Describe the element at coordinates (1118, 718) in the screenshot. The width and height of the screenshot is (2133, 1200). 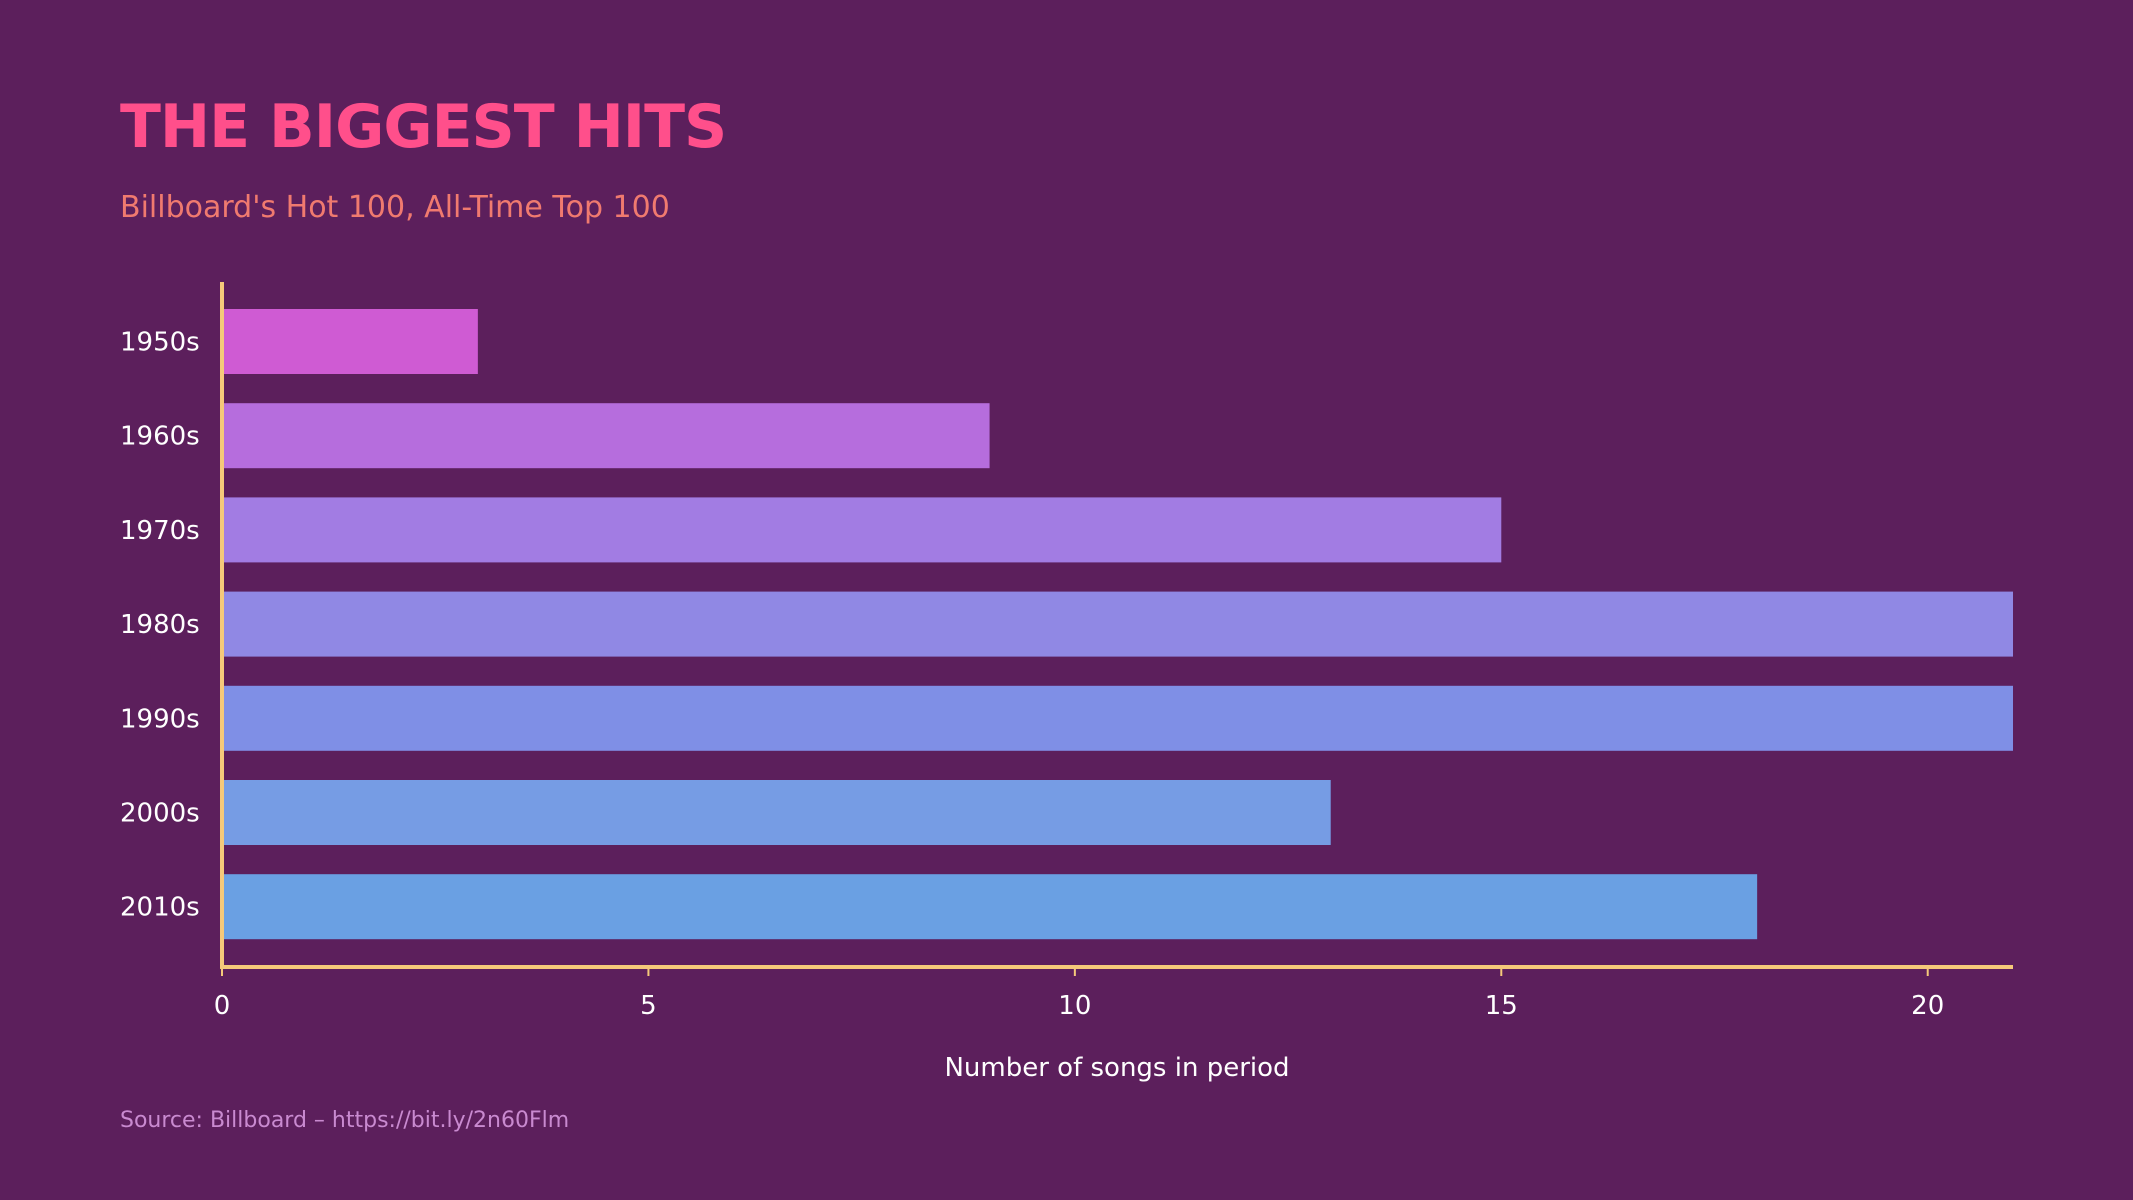
I see `bar-1990s` at that location.